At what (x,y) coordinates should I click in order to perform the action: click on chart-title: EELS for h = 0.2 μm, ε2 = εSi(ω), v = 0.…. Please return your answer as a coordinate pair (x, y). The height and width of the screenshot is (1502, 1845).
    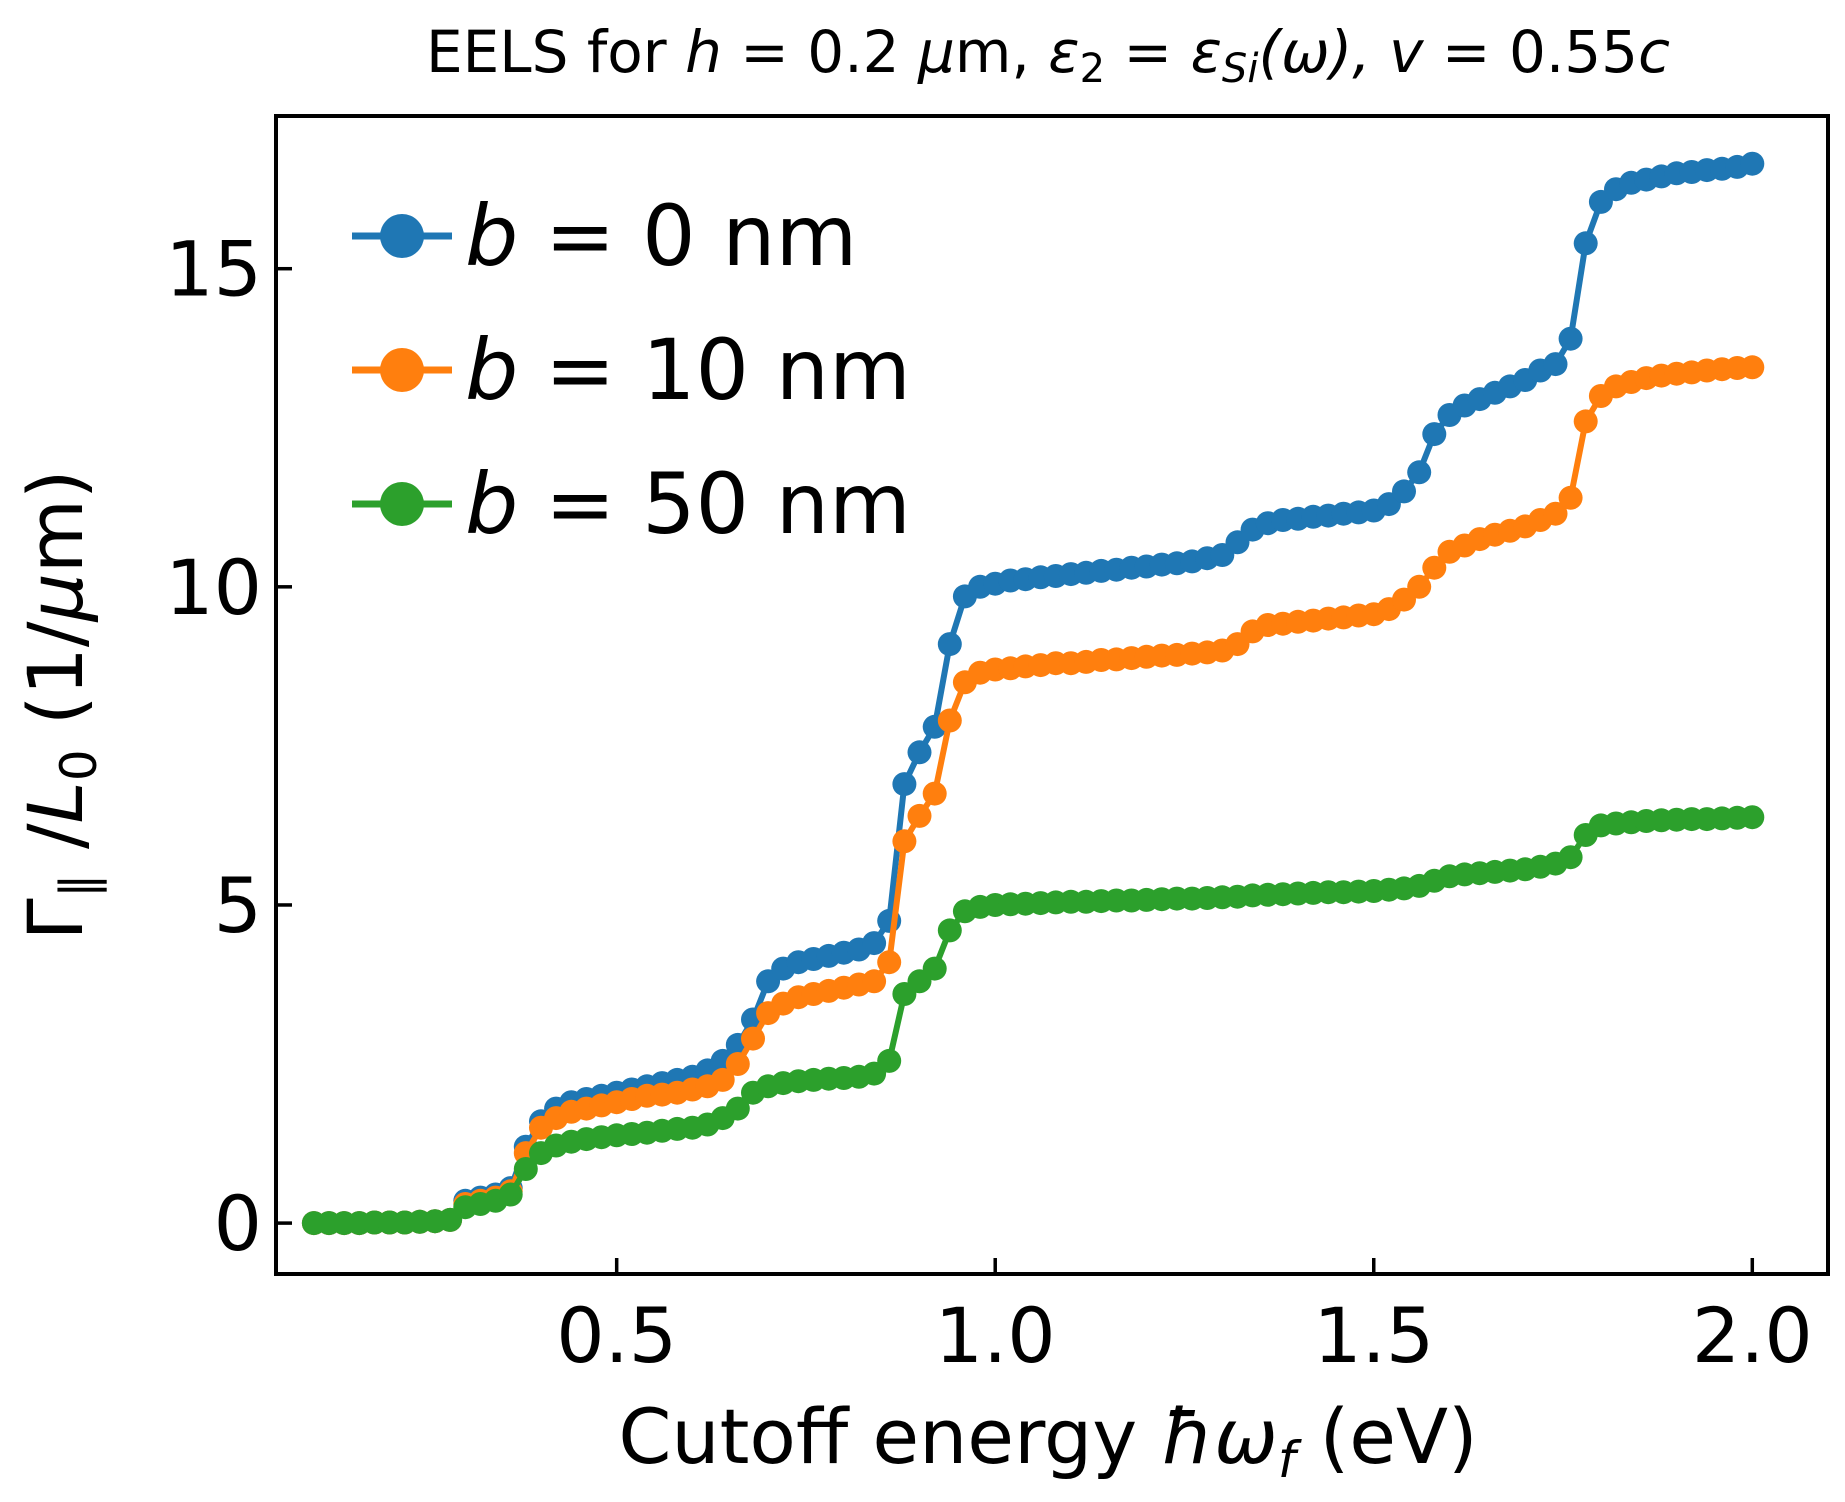
    Looking at the image, I should click on (1048, 55).